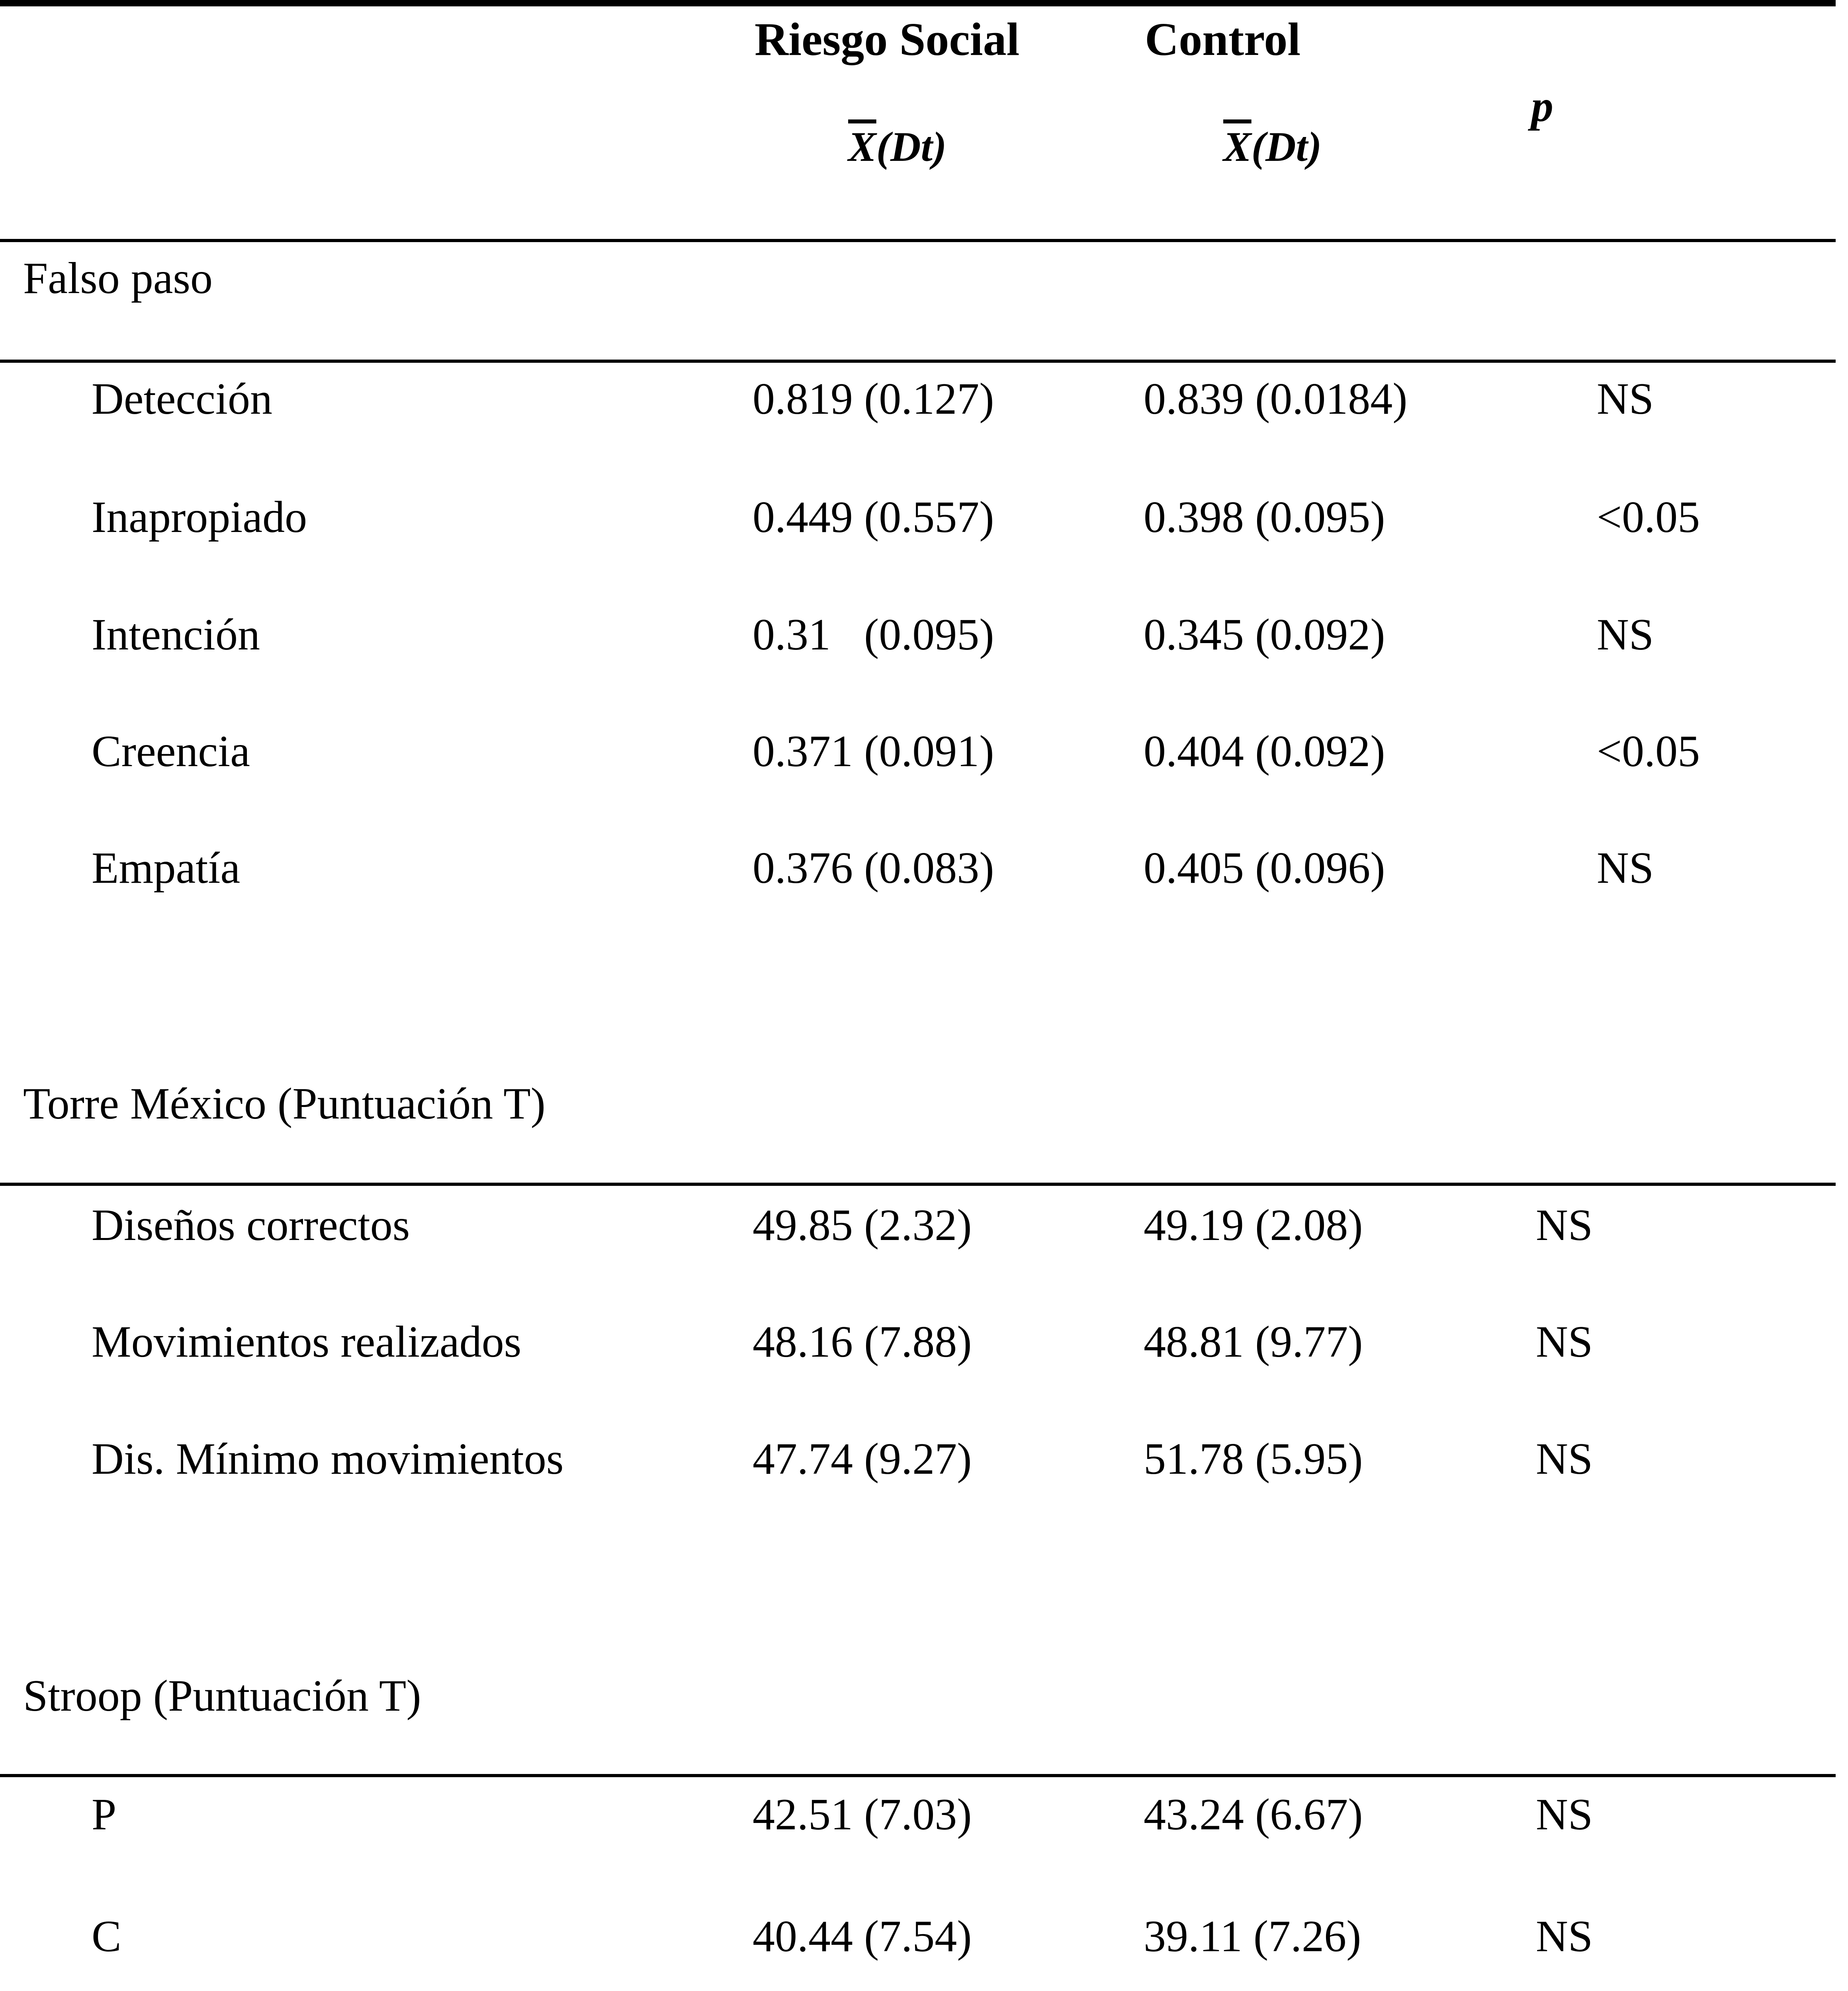 The width and height of the screenshot is (1848, 1991). What do you see at coordinates (862, 1459) in the screenshot?
I see `riesgo-value: 47.74 (9.27)` at bounding box center [862, 1459].